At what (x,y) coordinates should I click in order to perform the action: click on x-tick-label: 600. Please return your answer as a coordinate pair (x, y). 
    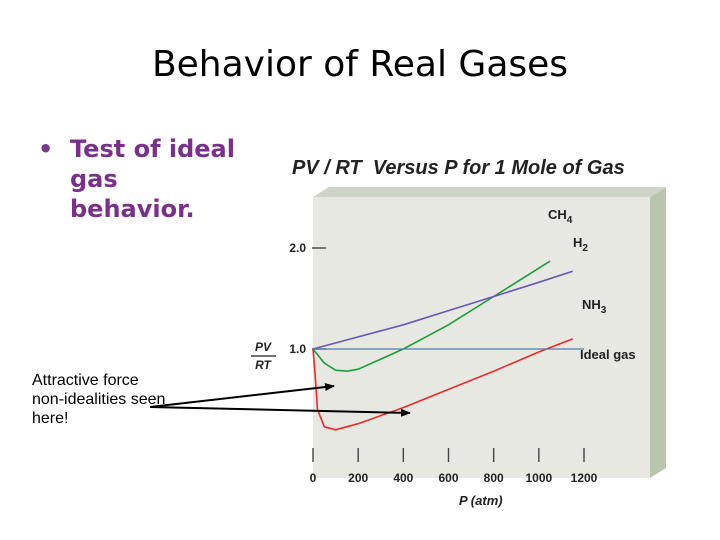
    Looking at the image, I should click on (448, 478).